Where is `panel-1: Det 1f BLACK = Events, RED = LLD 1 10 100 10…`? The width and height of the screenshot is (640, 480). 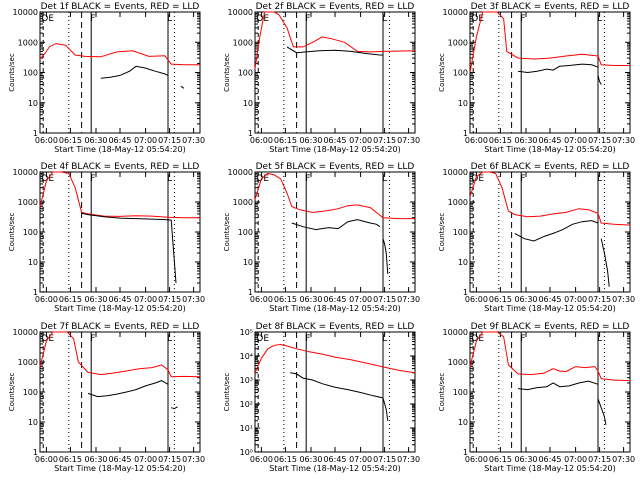
panel-1: Det 1f BLACK = Events, RED = LLD 1 10 100 10… is located at coordinates (106, 78).